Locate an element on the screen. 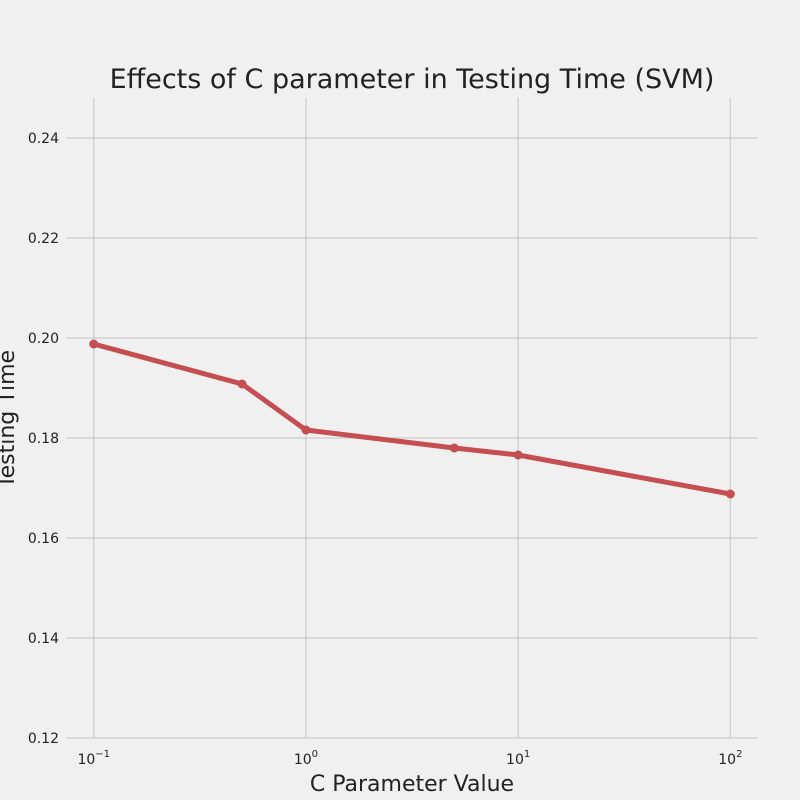  x-tick-exponent: 2 is located at coordinates (739, 754).